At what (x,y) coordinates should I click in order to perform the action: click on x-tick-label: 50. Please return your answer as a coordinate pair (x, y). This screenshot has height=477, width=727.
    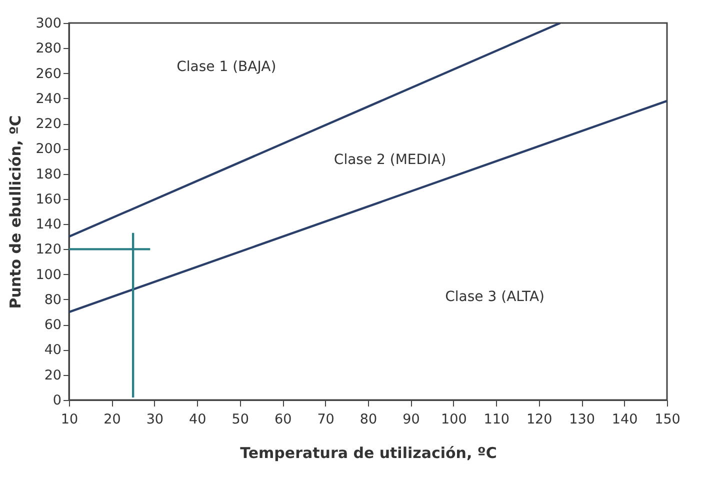
    Looking at the image, I should click on (240, 420).